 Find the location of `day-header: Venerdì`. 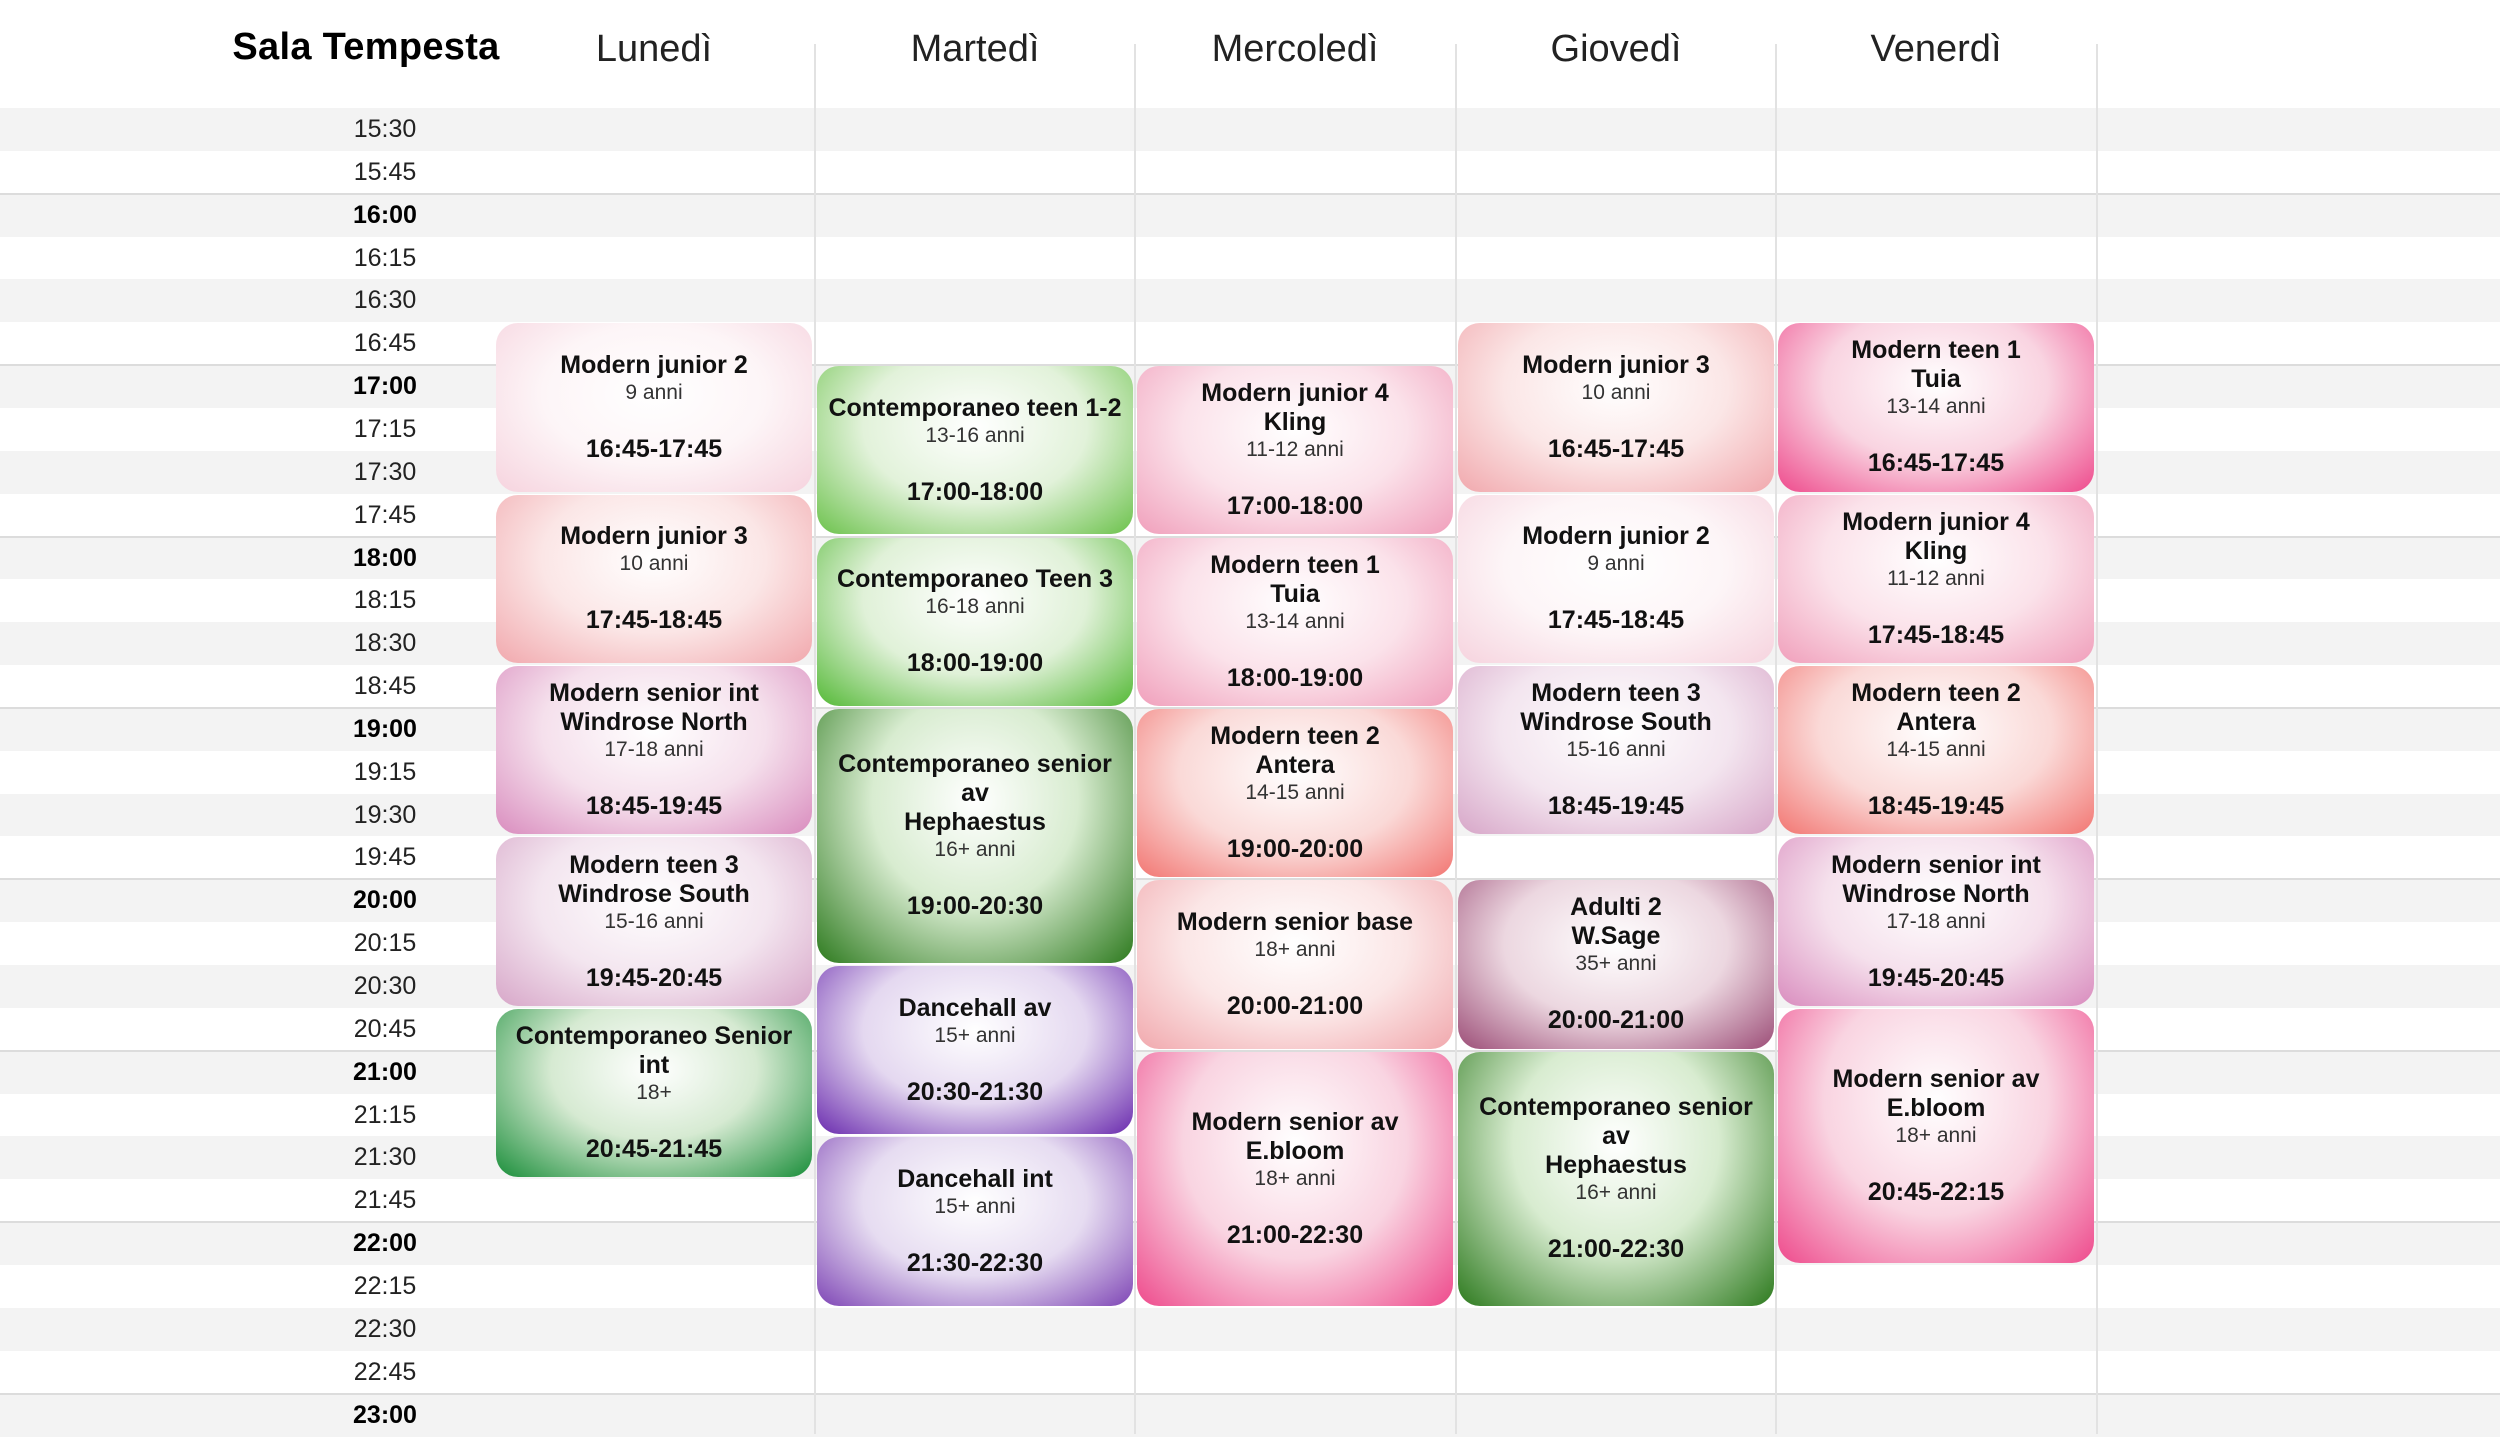

day-header: Venerdì is located at coordinates (1936, 49).